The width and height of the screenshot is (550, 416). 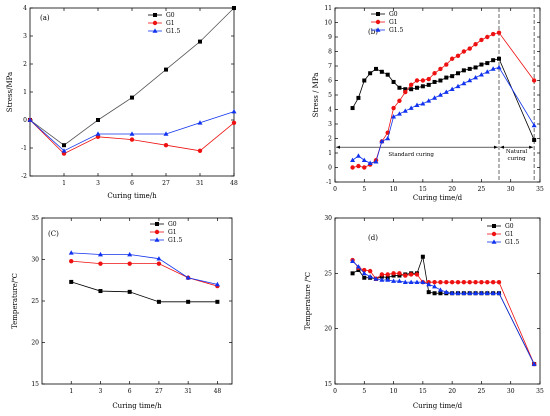 What do you see at coordinates (482, 391) in the screenshot?
I see `x-tick-label: 25` at bounding box center [482, 391].